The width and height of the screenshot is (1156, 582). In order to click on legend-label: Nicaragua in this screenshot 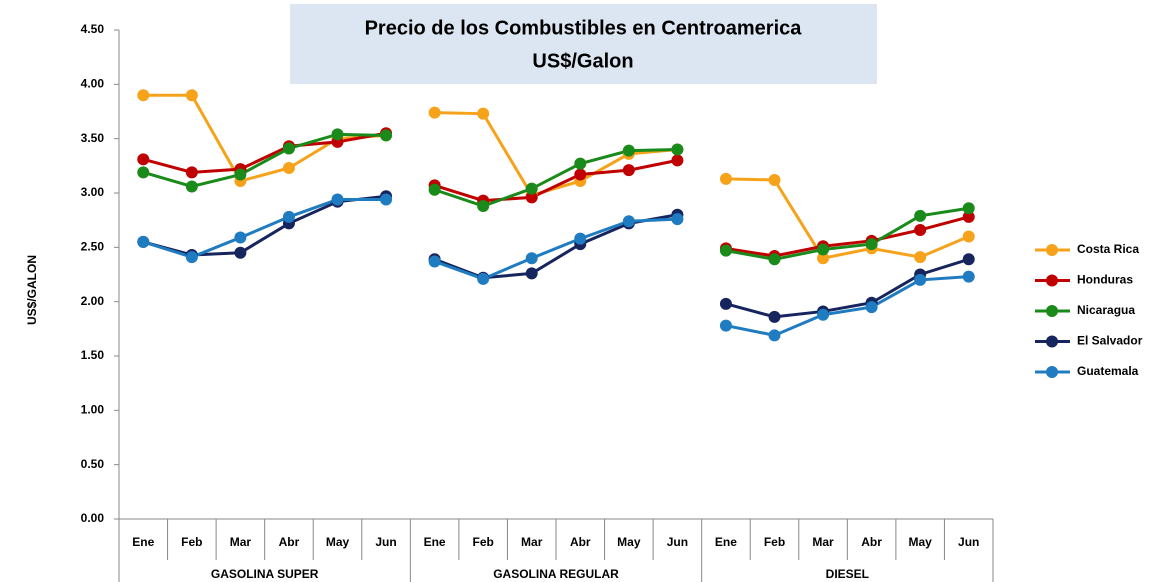, I will do `click(1106, 310)`.